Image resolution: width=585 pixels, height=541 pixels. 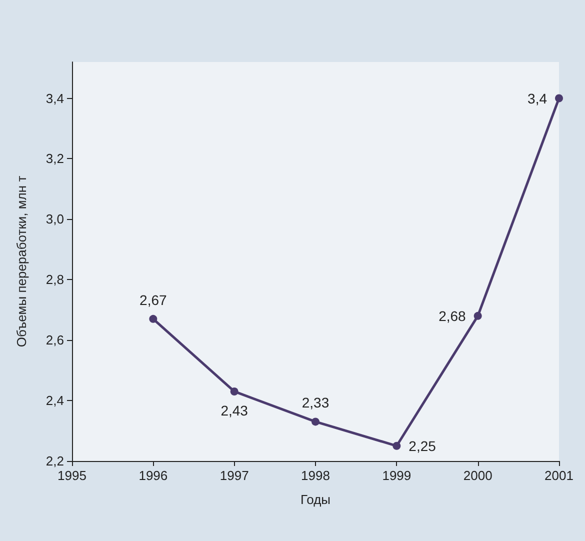 What do you see at coordinates (154, 300) in the screenshot?
I see `data-label: 2,67` at bounding box center [154, 300].